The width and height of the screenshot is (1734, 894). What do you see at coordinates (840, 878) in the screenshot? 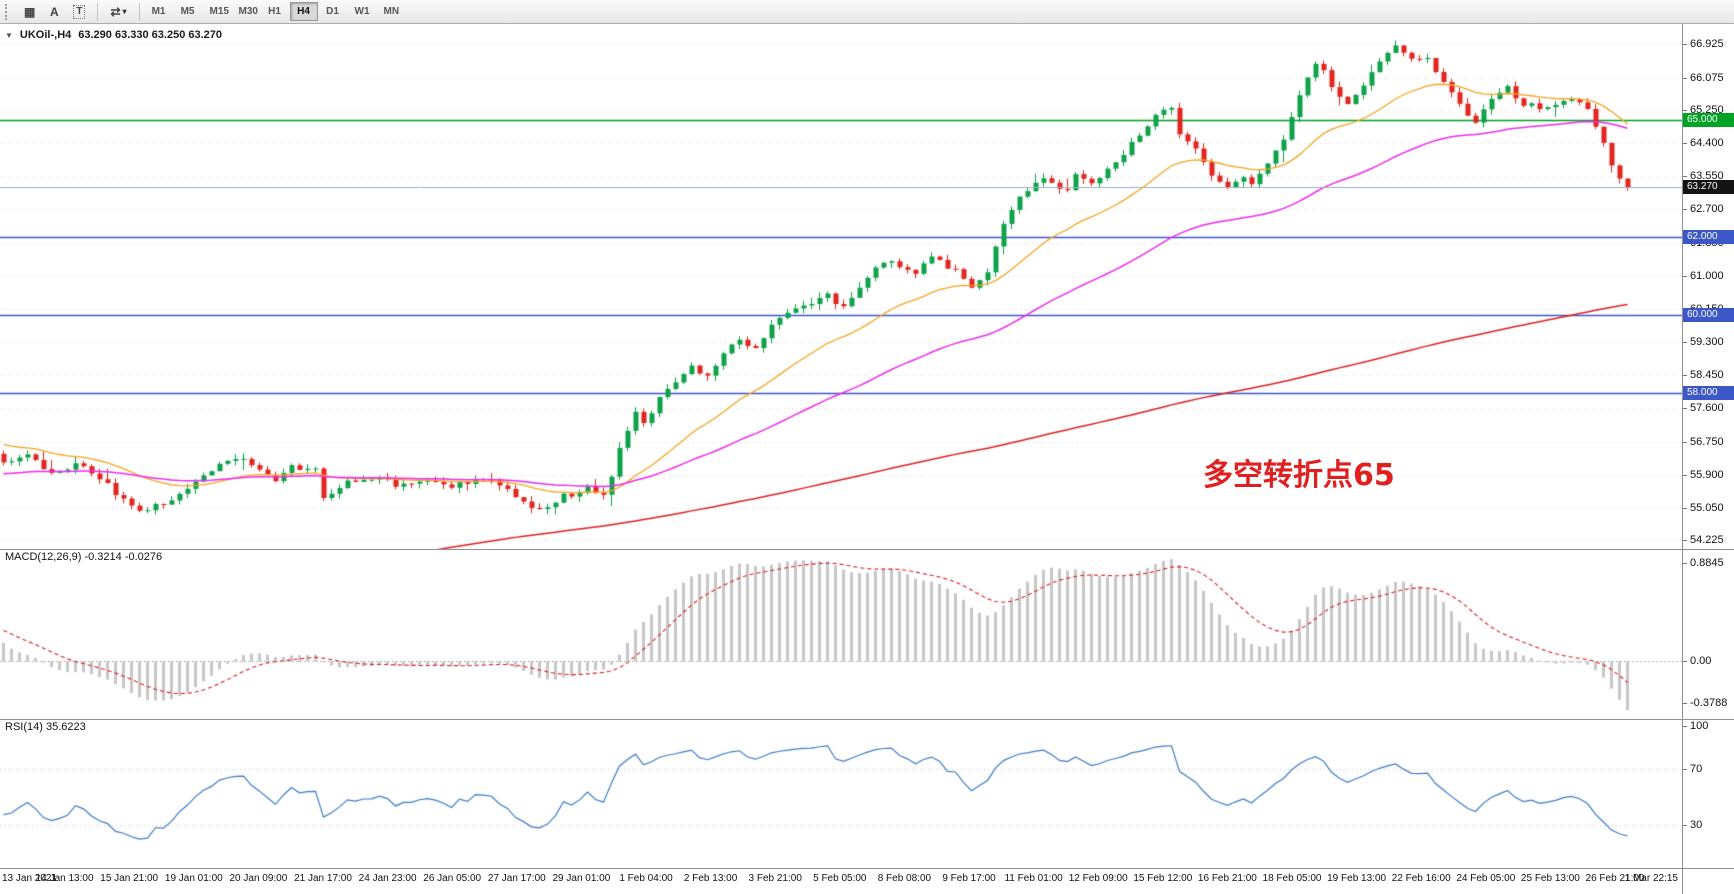
I see `time-axis-label: 5 Feb 05:00` at bounding box center [840, 878].